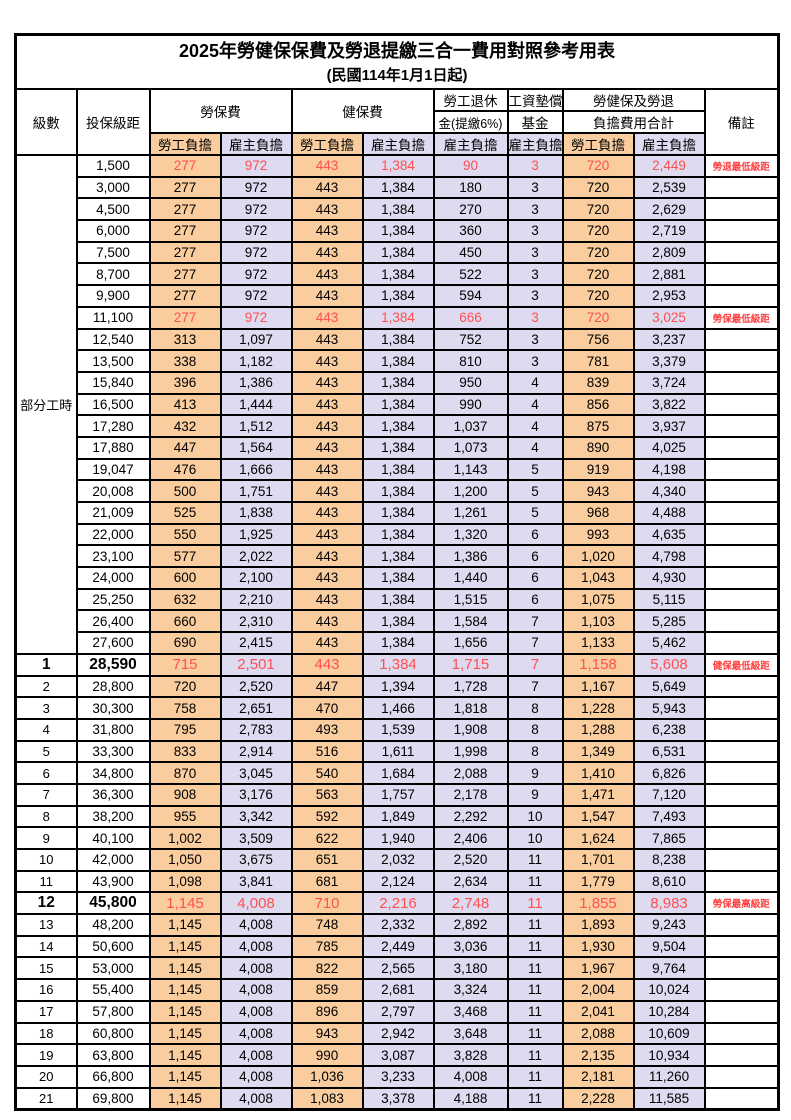 The height and width of the screenshot is (1120, 791). I want to click on value-cell: 968, so click(598, 513).